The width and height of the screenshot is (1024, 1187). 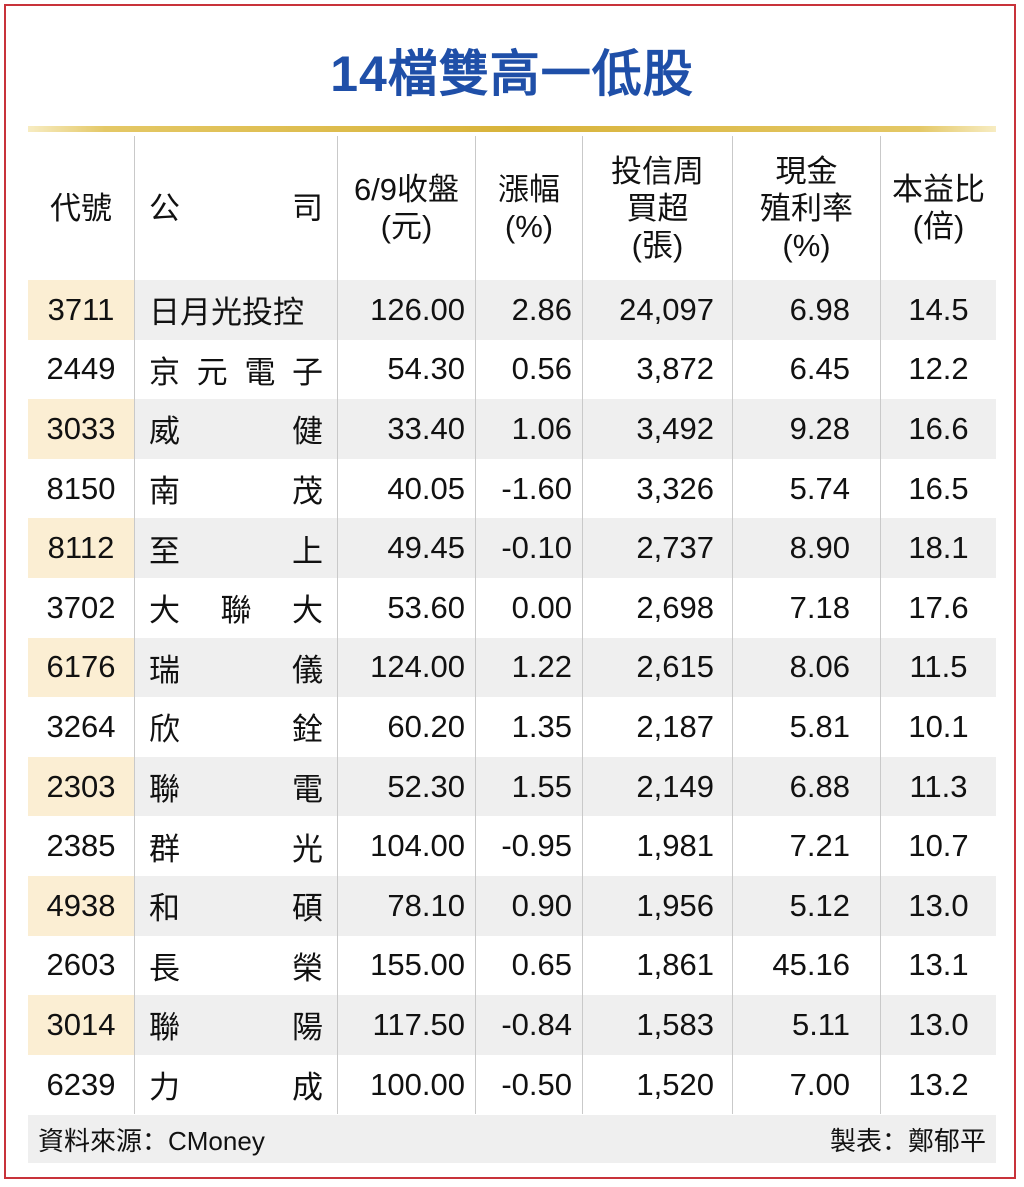 I want to click on header-close-line: 6/9收盤, so click(x=406, y=189).